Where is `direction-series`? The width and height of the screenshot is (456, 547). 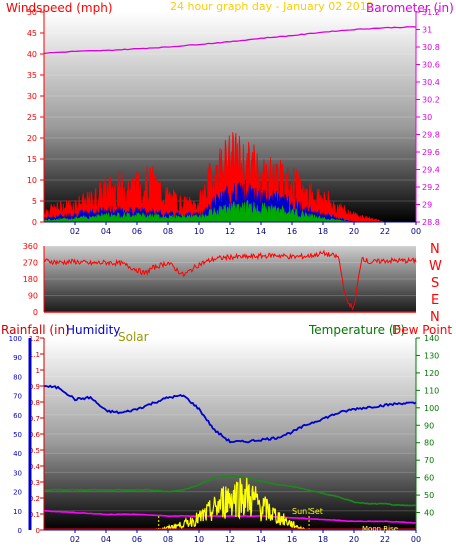 direction-series is located at coordinates (230, 280).